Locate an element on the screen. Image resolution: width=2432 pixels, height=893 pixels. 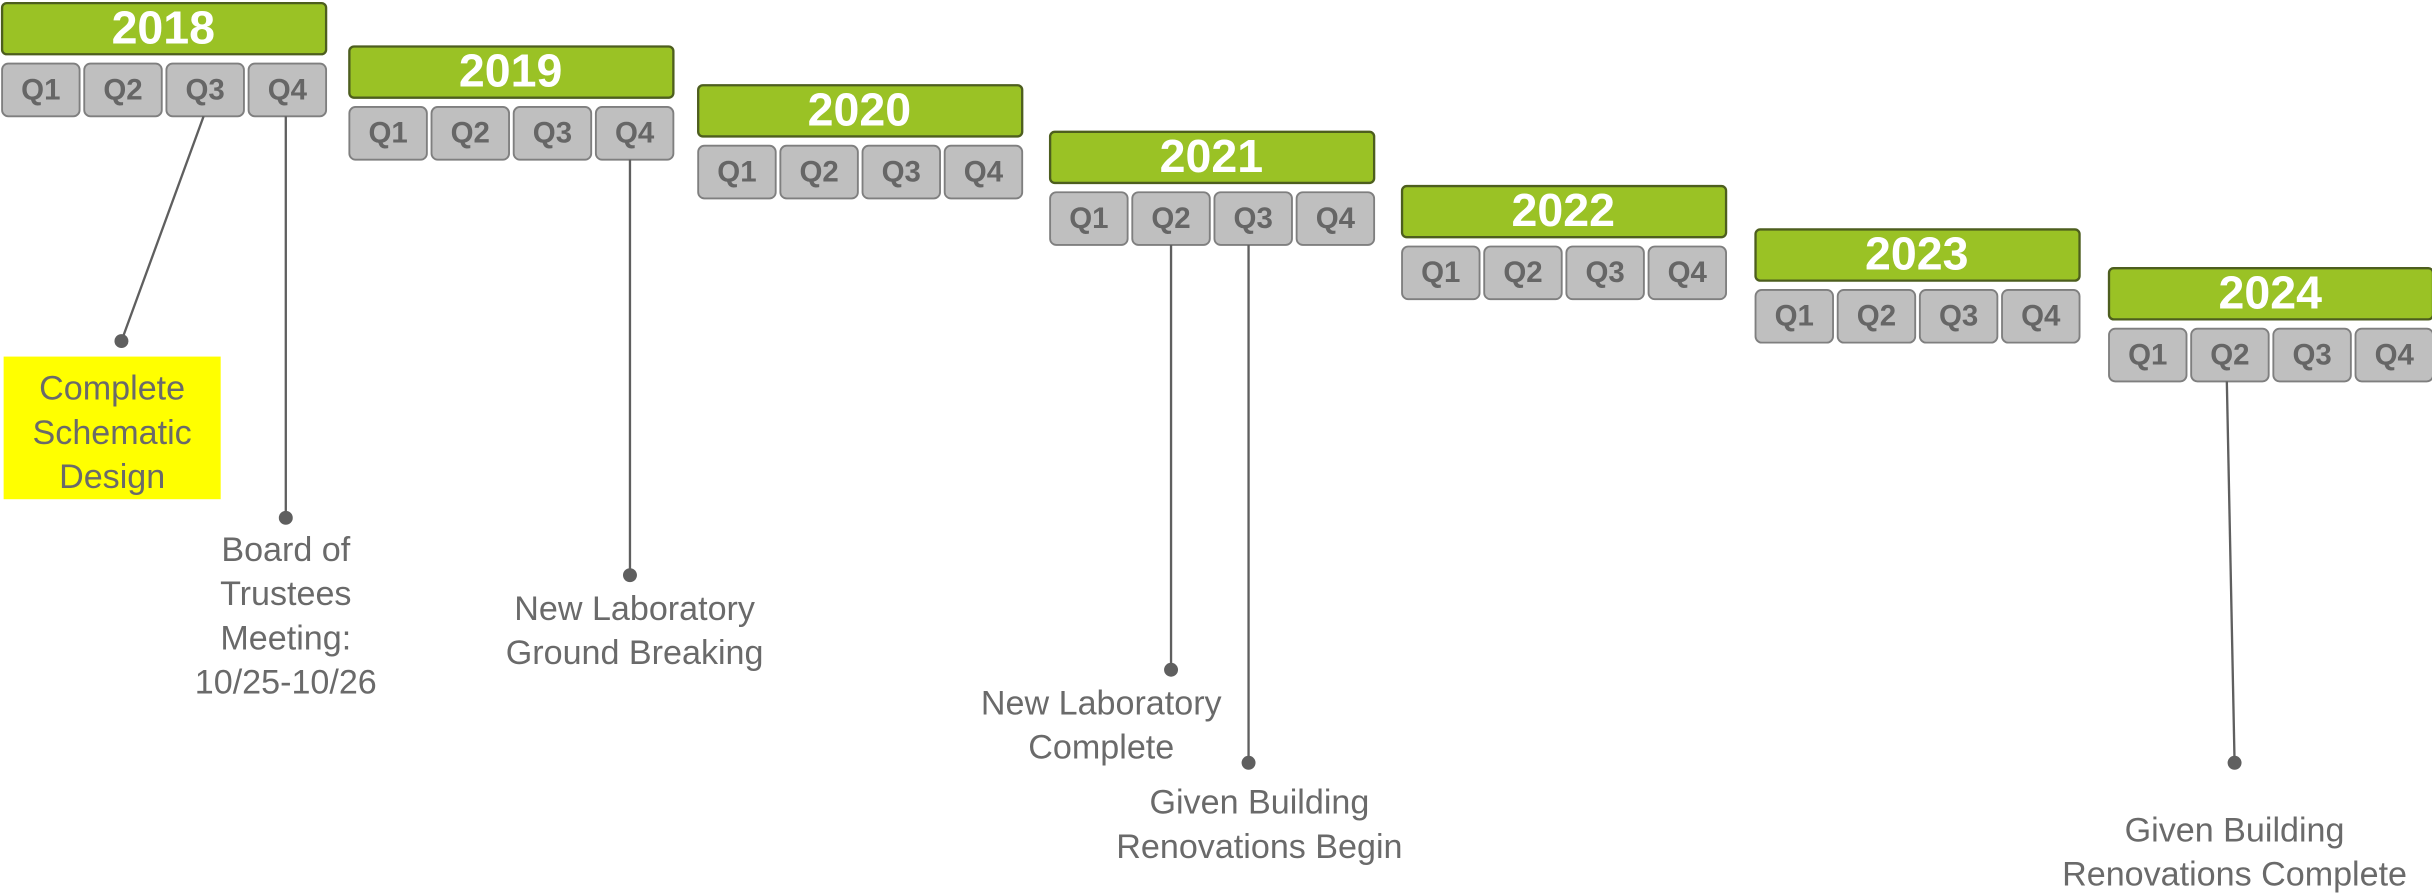
milestone-label: Renovations Complete is located at coordinates (2234, 874).